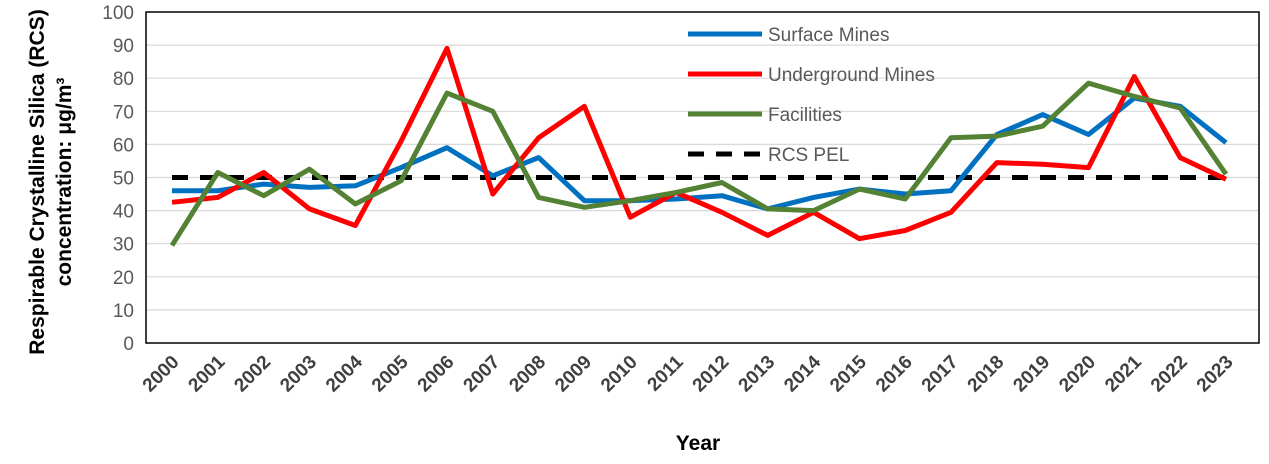  I want to click on y-tick-label: 70, so click(123, 112).